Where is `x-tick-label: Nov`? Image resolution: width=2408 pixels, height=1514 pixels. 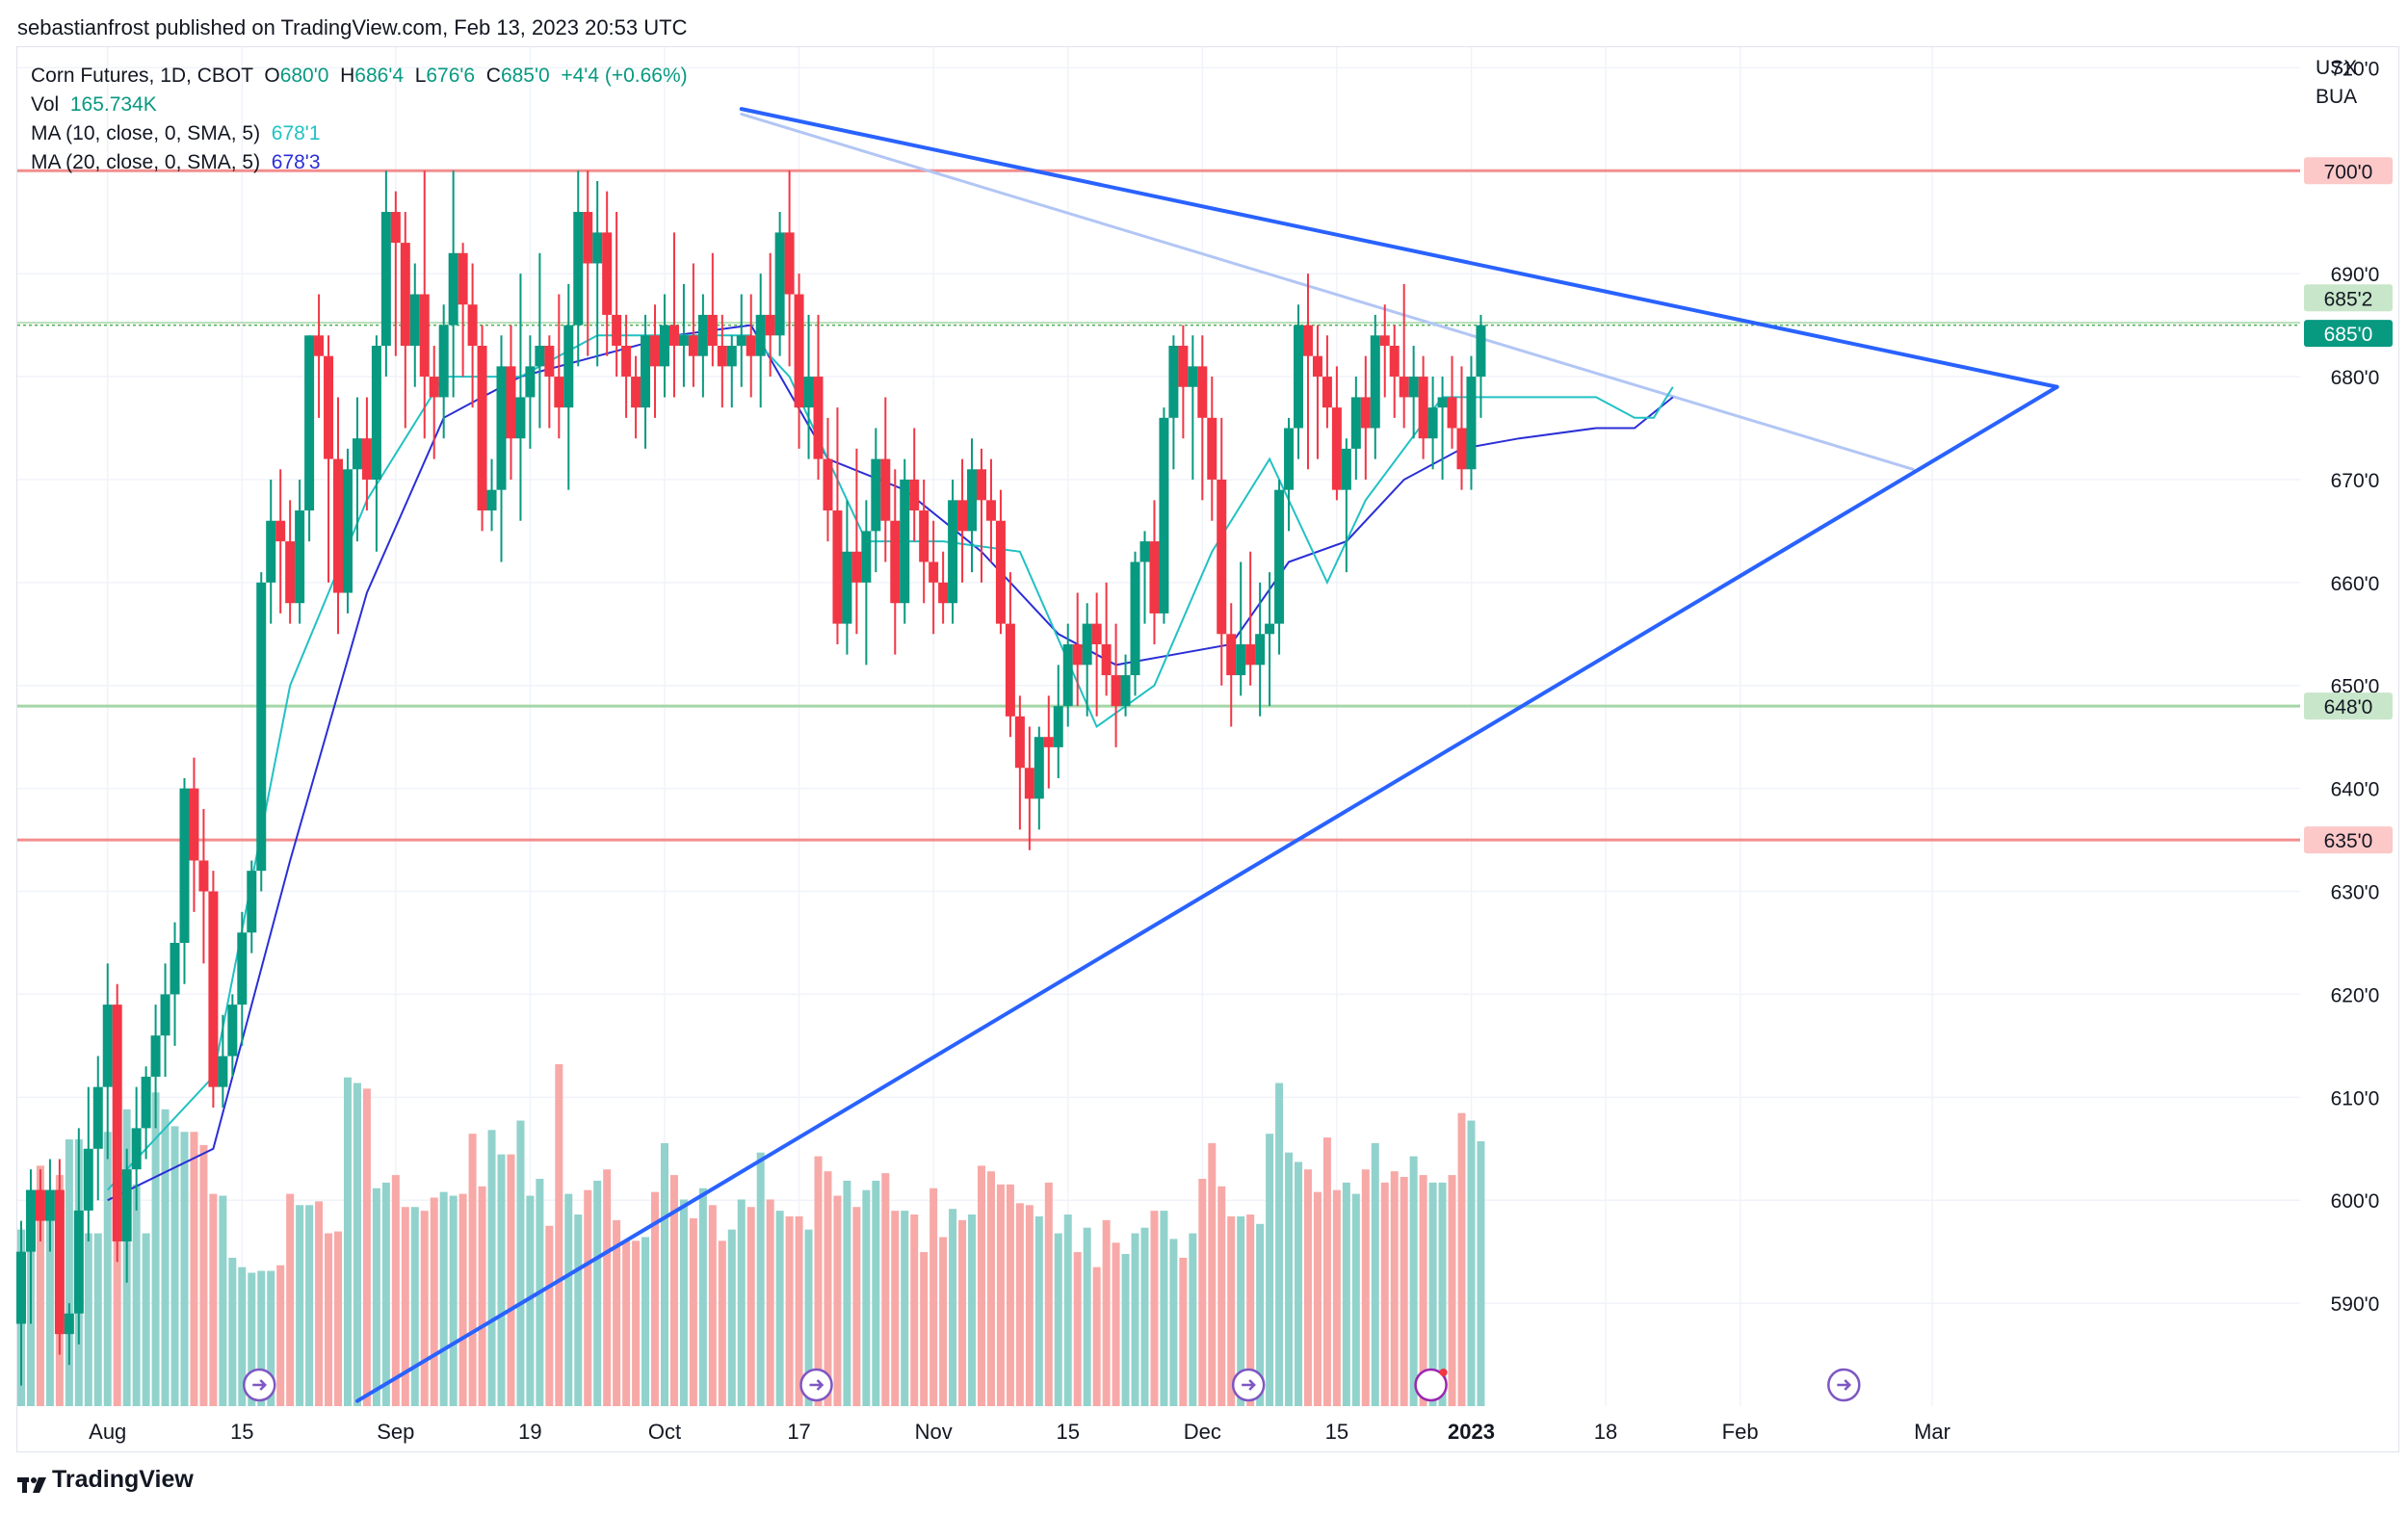
x-tick-label: Nov is located at coordinates (934, 1432).